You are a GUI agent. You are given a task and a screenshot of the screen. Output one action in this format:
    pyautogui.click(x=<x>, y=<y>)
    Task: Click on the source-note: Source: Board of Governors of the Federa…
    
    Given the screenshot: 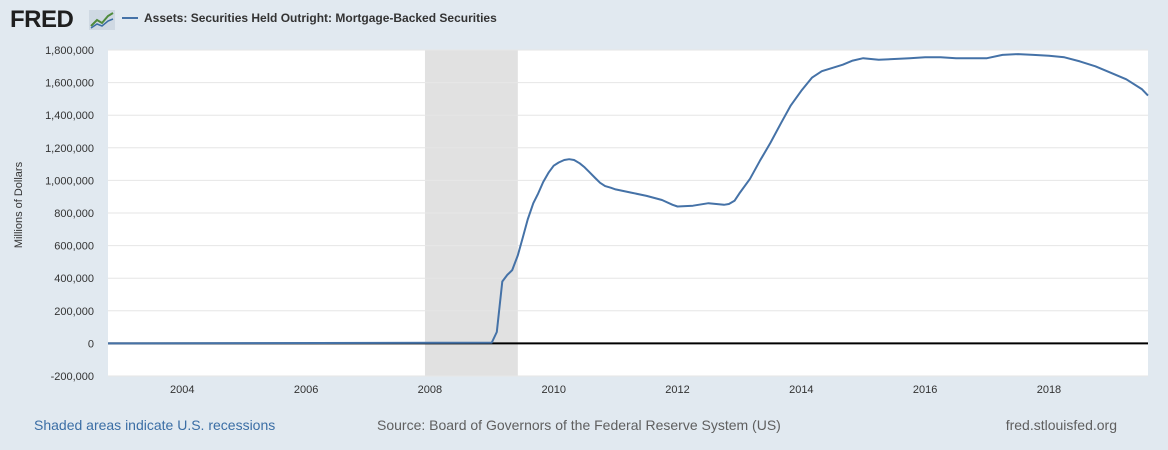 What is the action you would take?
    pyautogui.click(x=579, y=425)
    